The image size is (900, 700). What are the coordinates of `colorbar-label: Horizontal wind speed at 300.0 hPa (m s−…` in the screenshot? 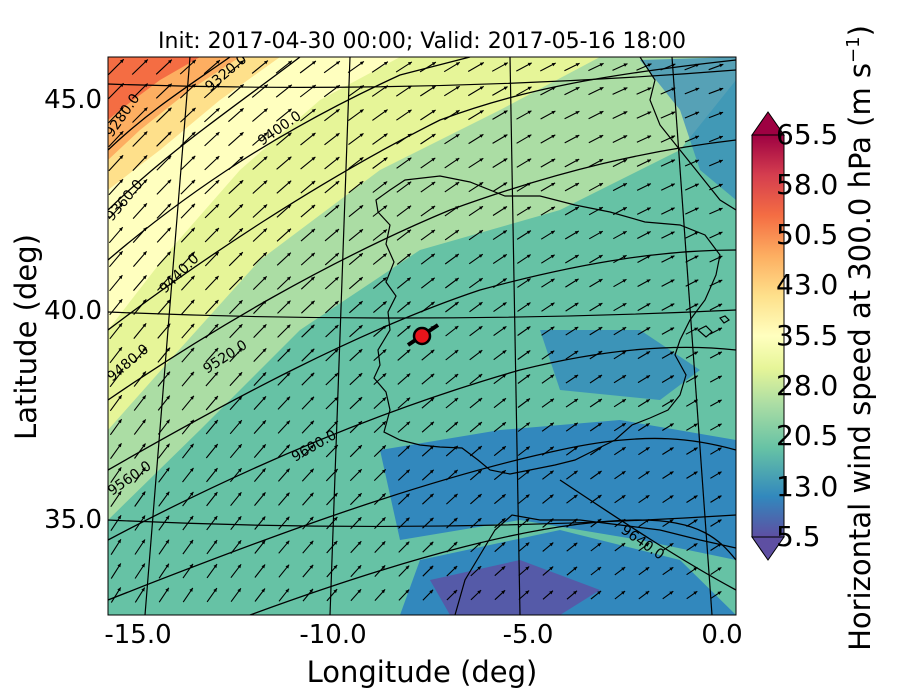 It's located at (860, 338).